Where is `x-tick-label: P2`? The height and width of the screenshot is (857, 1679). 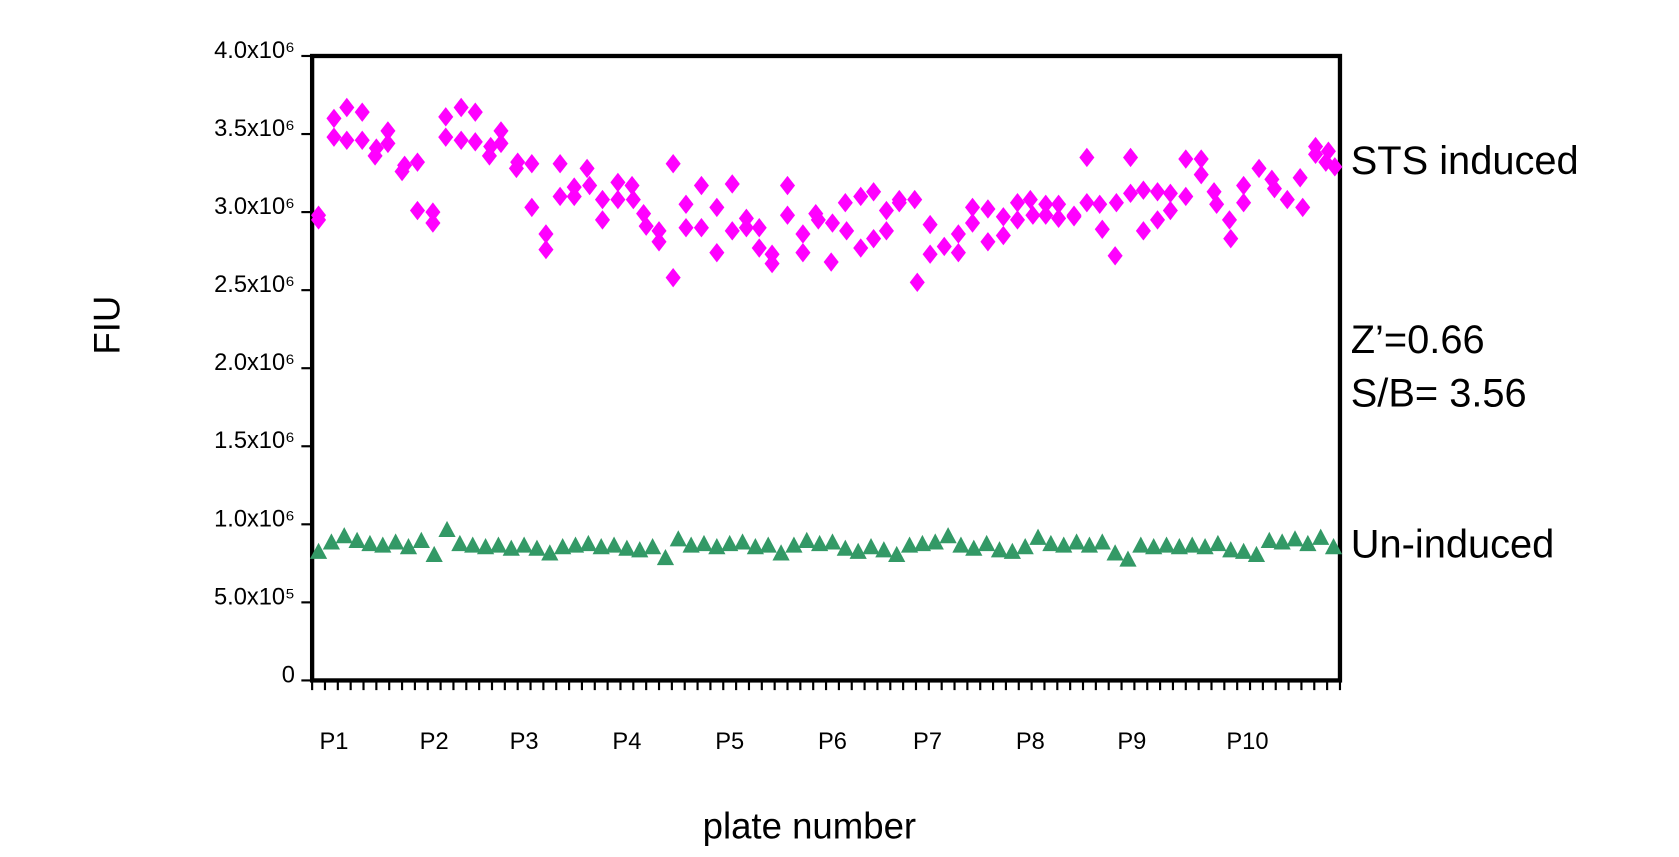 x-tick-label: P2 is located at coordinates (434, 742).